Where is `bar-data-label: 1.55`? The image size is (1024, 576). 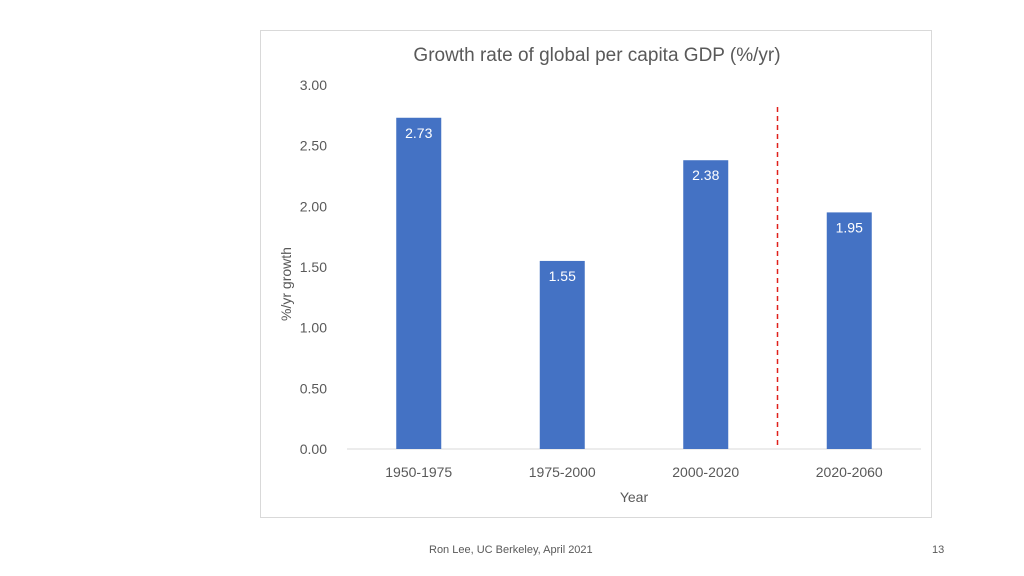
bar-data-label: 1.55 is located at coordinates (562, 276).